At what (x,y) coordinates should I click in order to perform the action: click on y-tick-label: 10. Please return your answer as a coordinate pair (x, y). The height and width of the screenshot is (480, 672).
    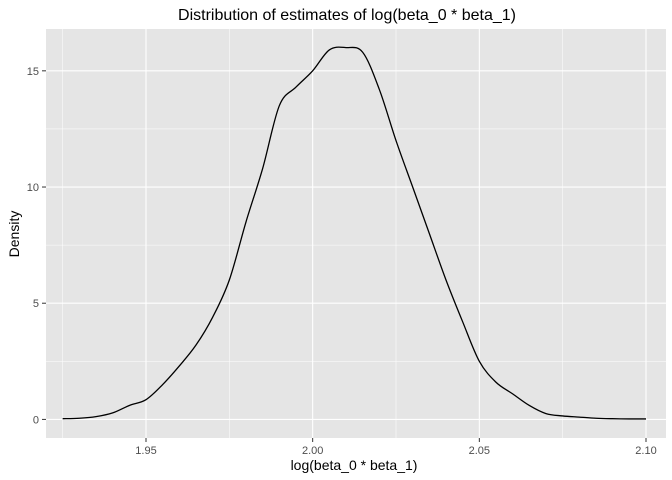
    Looking at the image, I should click on (33, 188).